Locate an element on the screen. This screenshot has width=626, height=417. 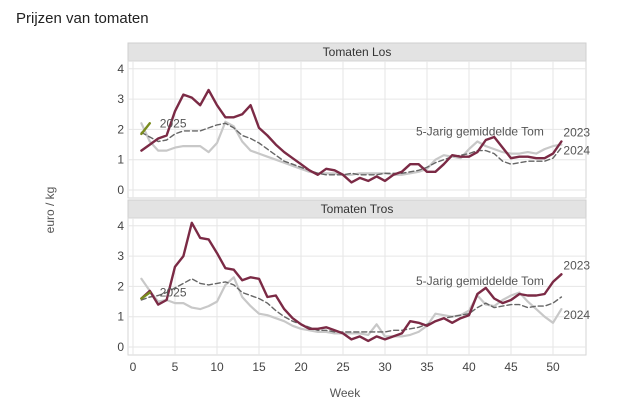
series-line-s2024 is located at coordinates (351, 148).